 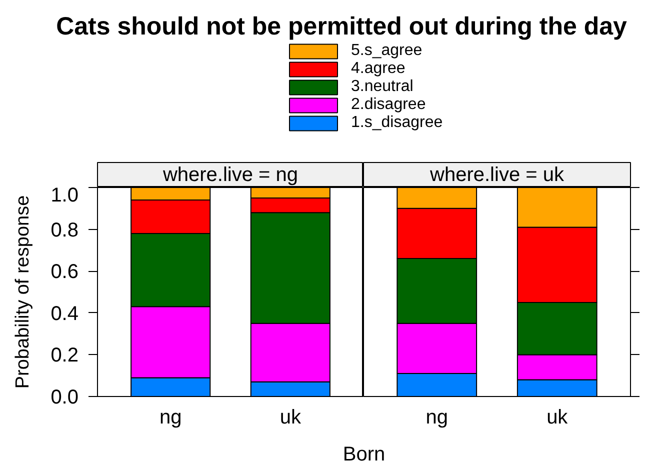 What do you see at coordinates (386, 51) in the screenshot?
I see `legend-label: 5.s_agree` at bounding box center [386, 51].